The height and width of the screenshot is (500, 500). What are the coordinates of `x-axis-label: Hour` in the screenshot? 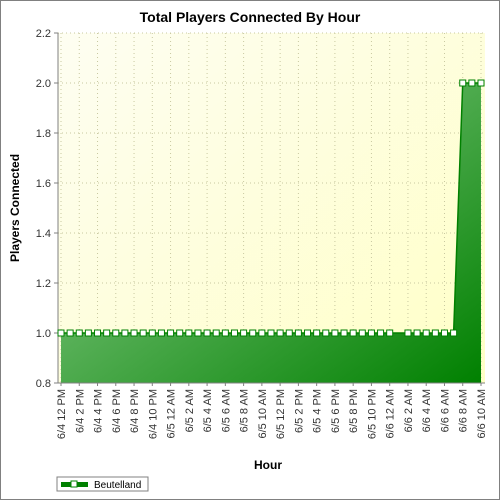 It's located at (268, 465).